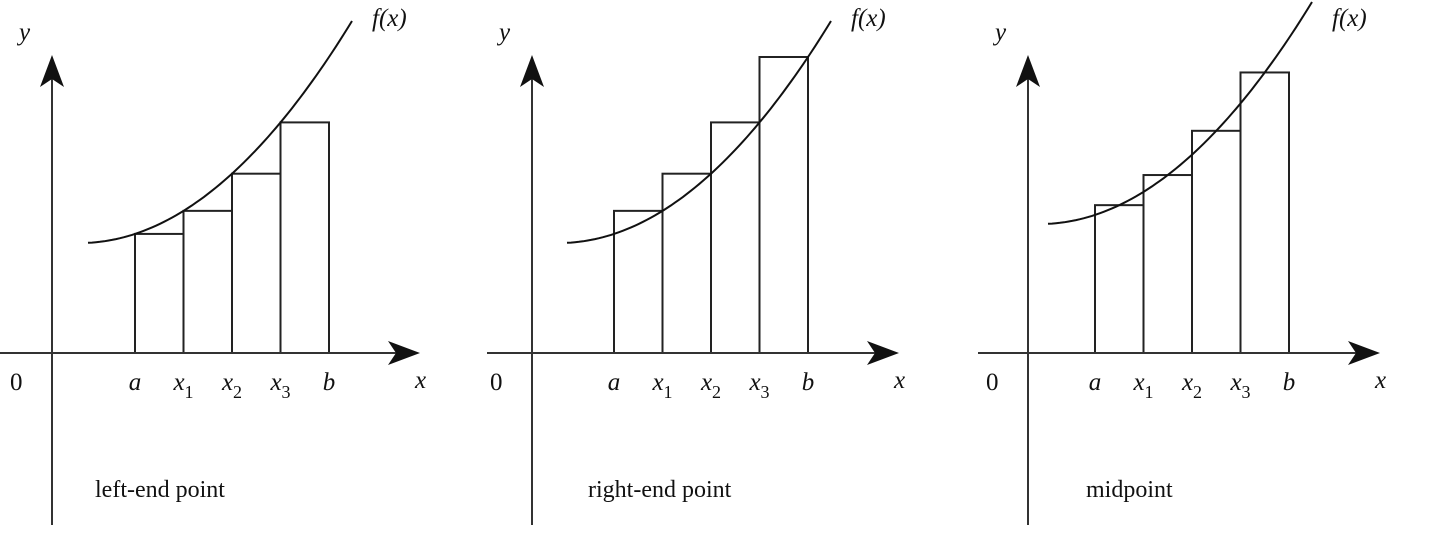  What do you see at coordinates (1129, 490) in the screenshot?
I see `caption: midpoint` at bounding box center [1129, 490].